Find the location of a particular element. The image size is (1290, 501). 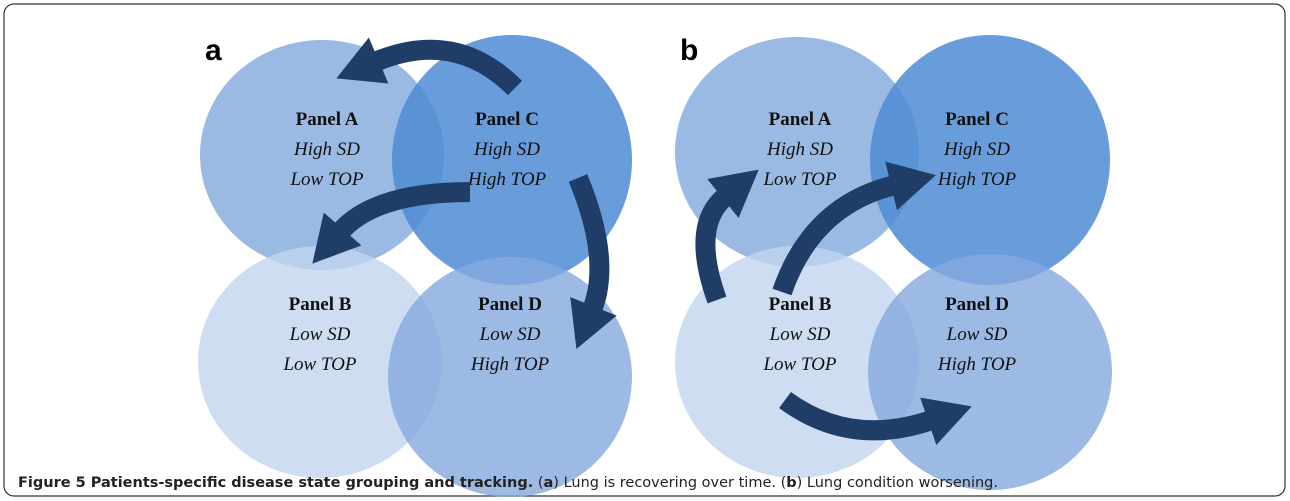

caption-part: ) Lung is recovering over time. ( is located at coordinates (669, 483).